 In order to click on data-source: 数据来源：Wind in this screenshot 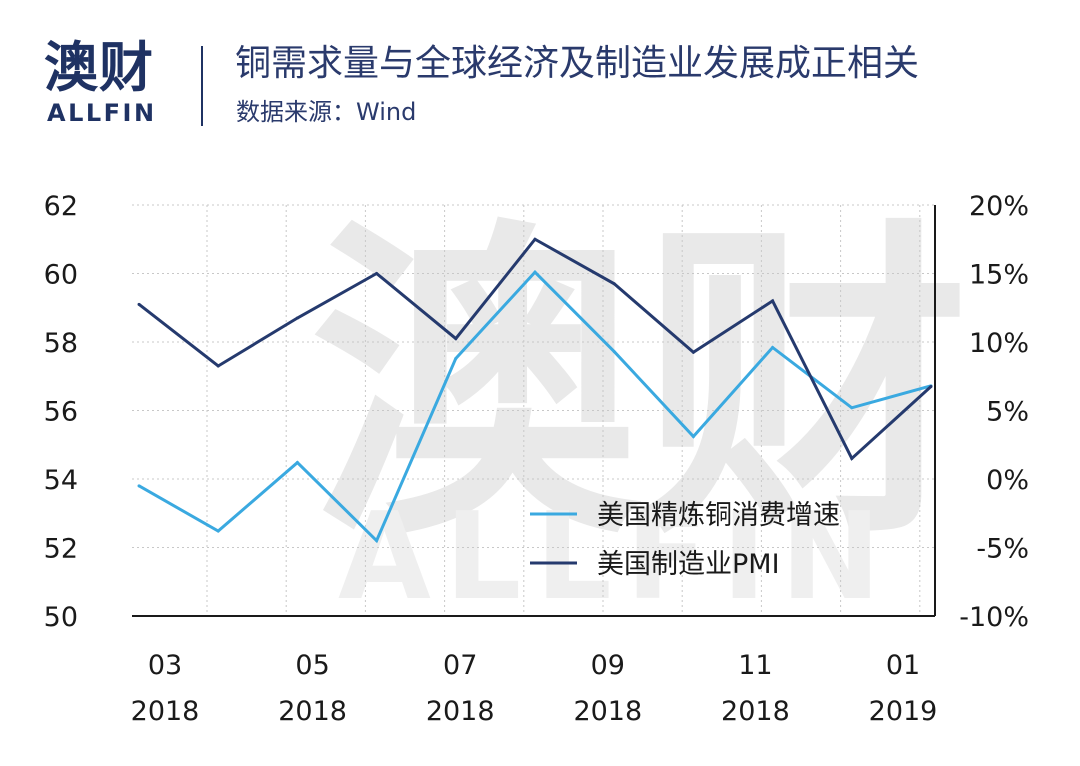, I will do `click(326, 112)`.